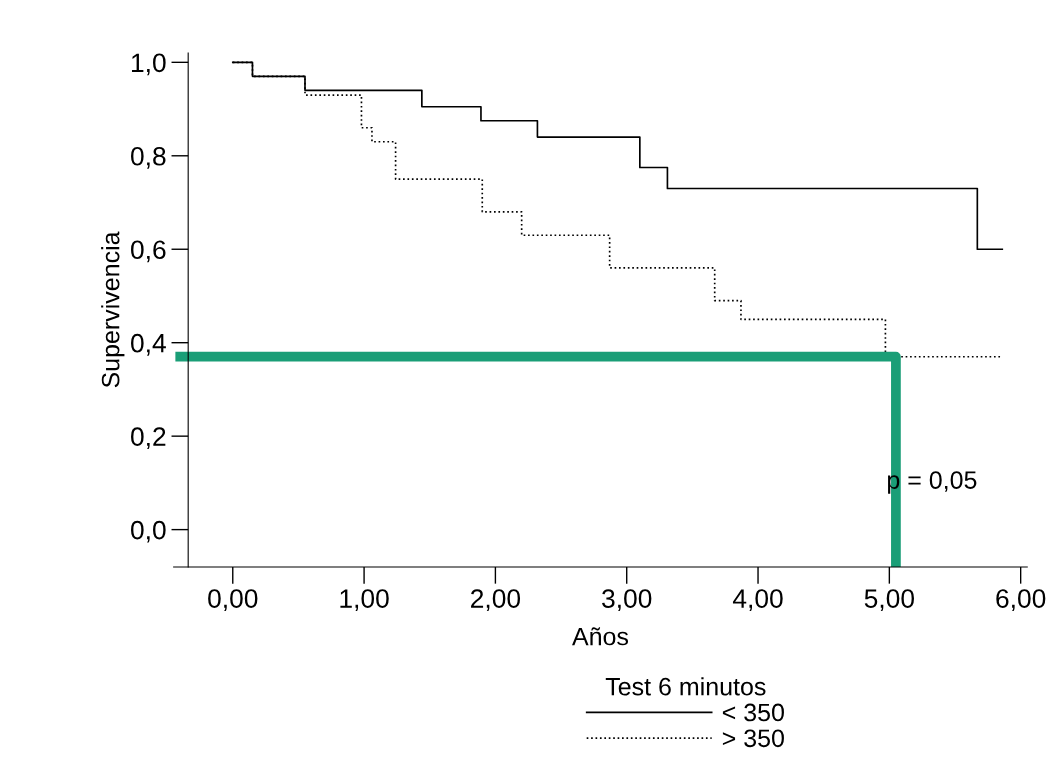 This screenshot has width=1059, height=757. What do you see at coordinates (753, 738) in the screenshot?
I see `legend-label: > 350` at bounding box center [753, 738].